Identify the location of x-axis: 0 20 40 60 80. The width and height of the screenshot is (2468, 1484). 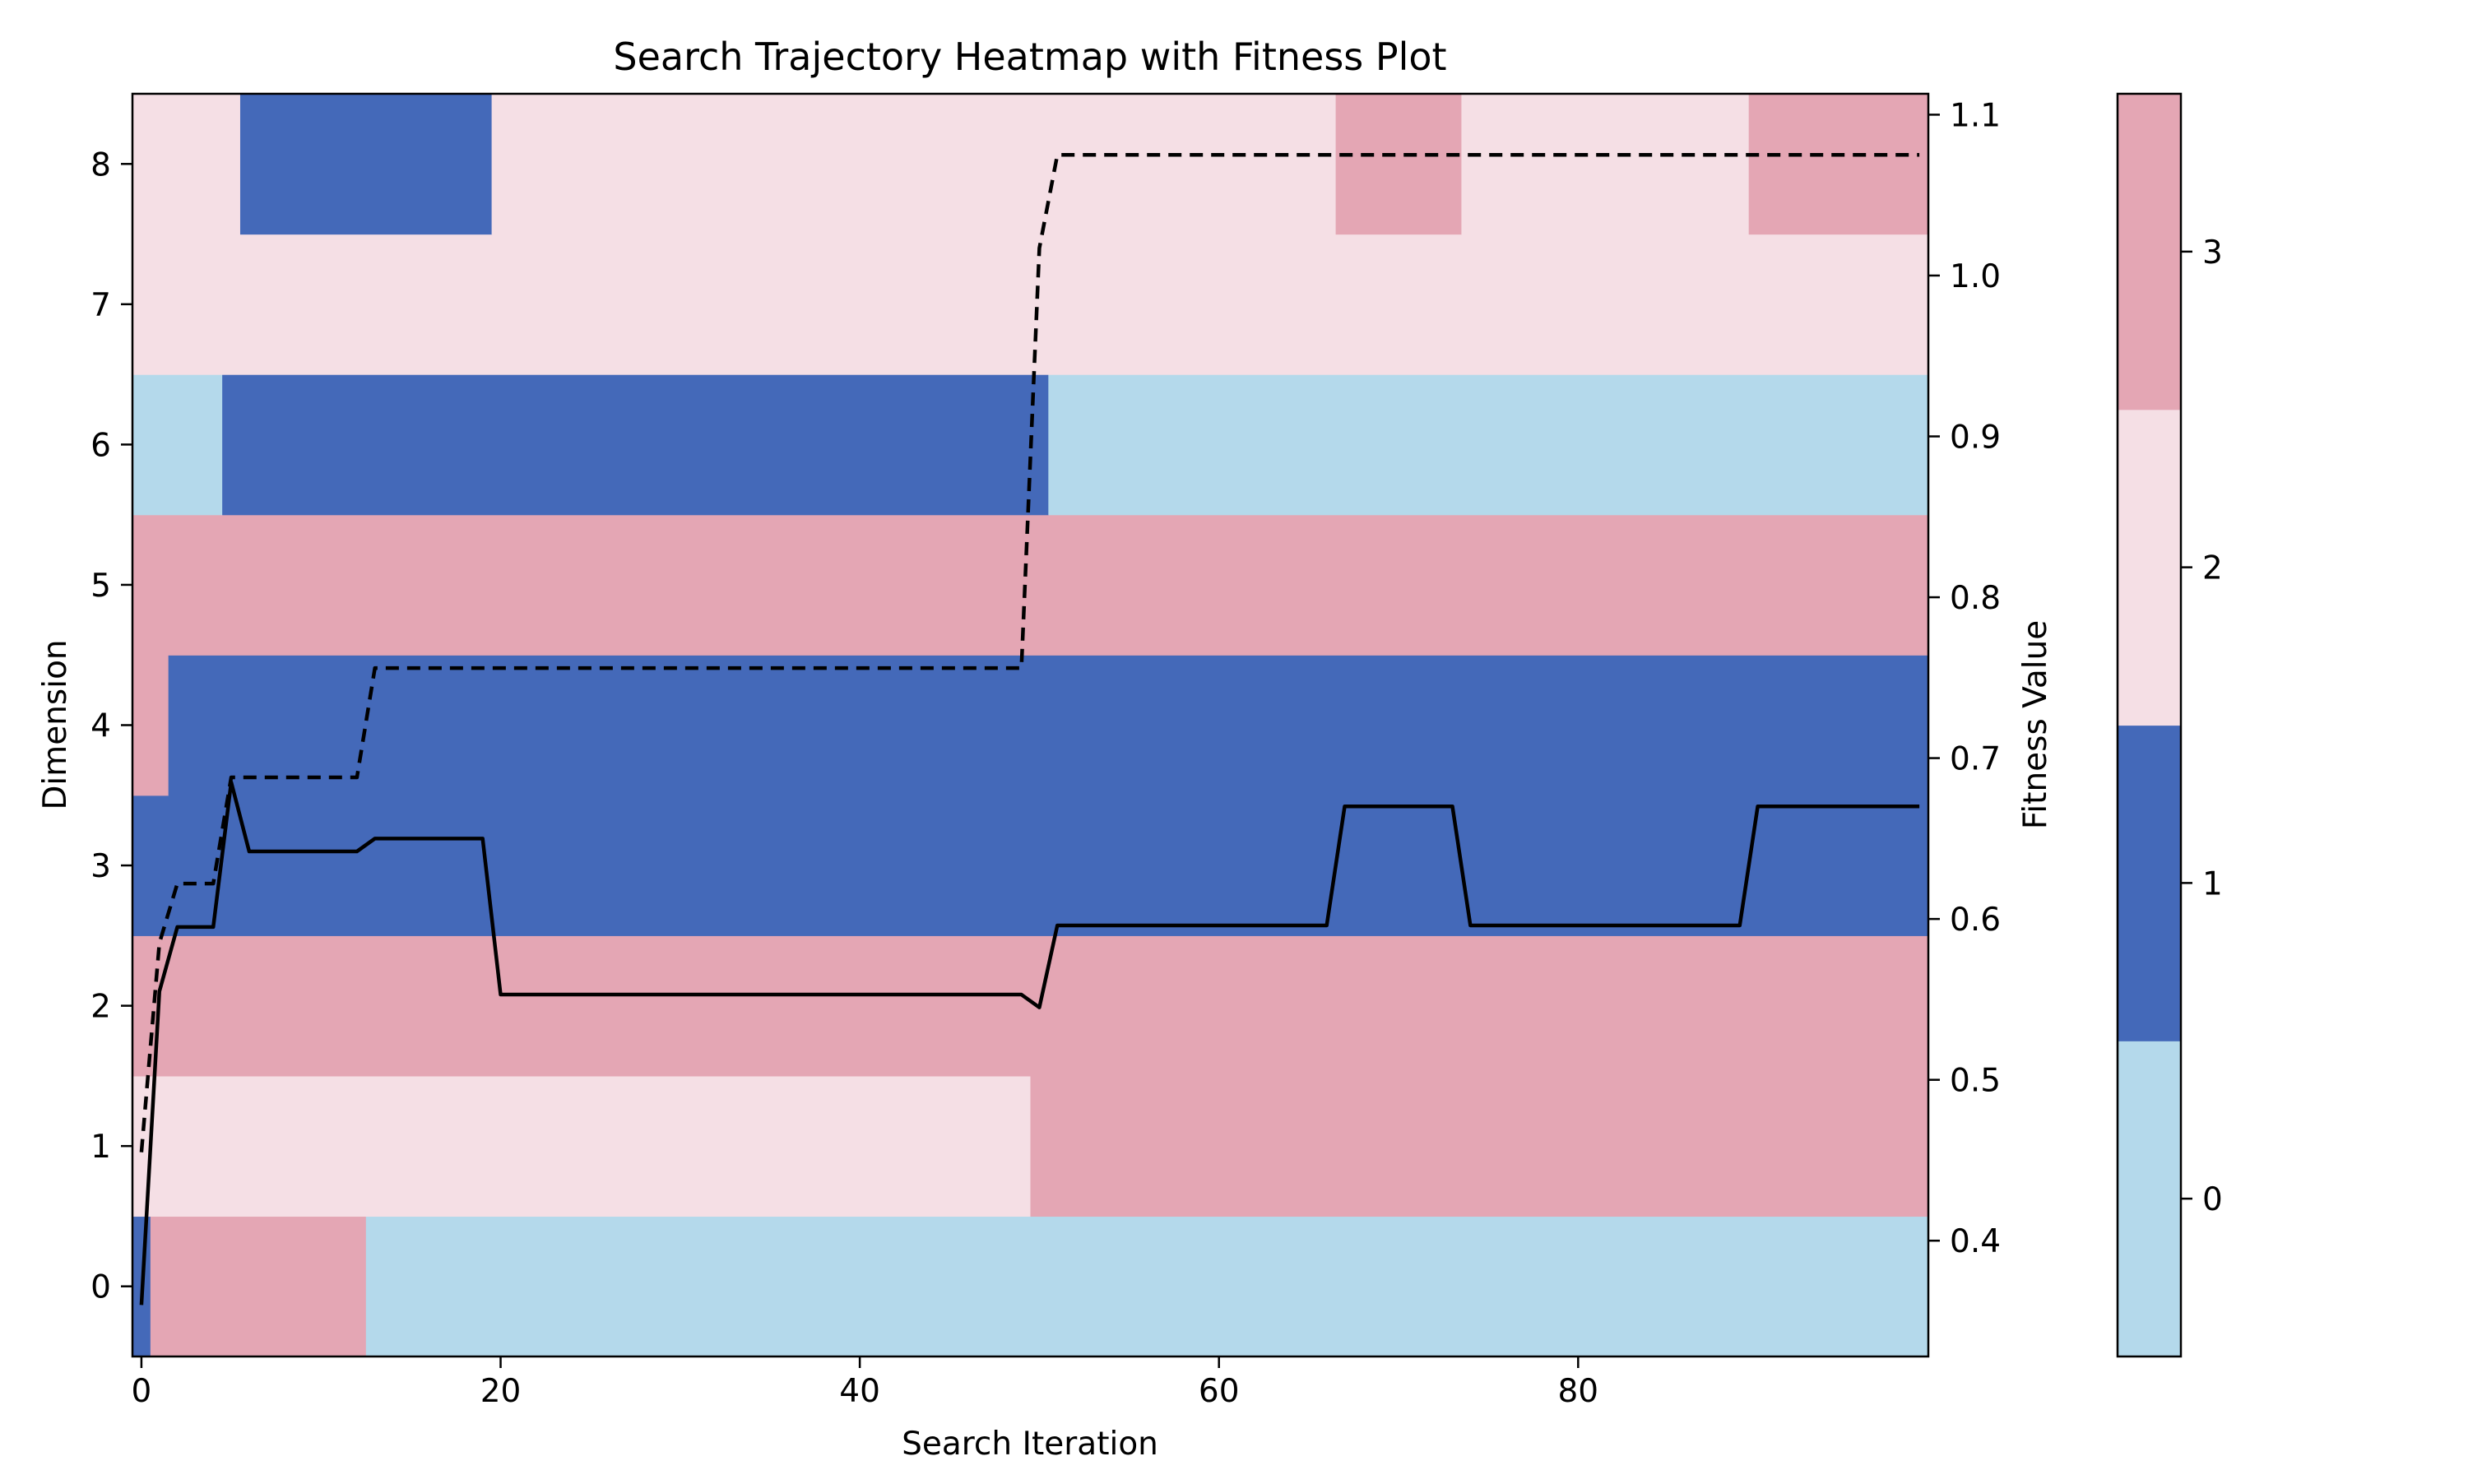
(865, 1383).